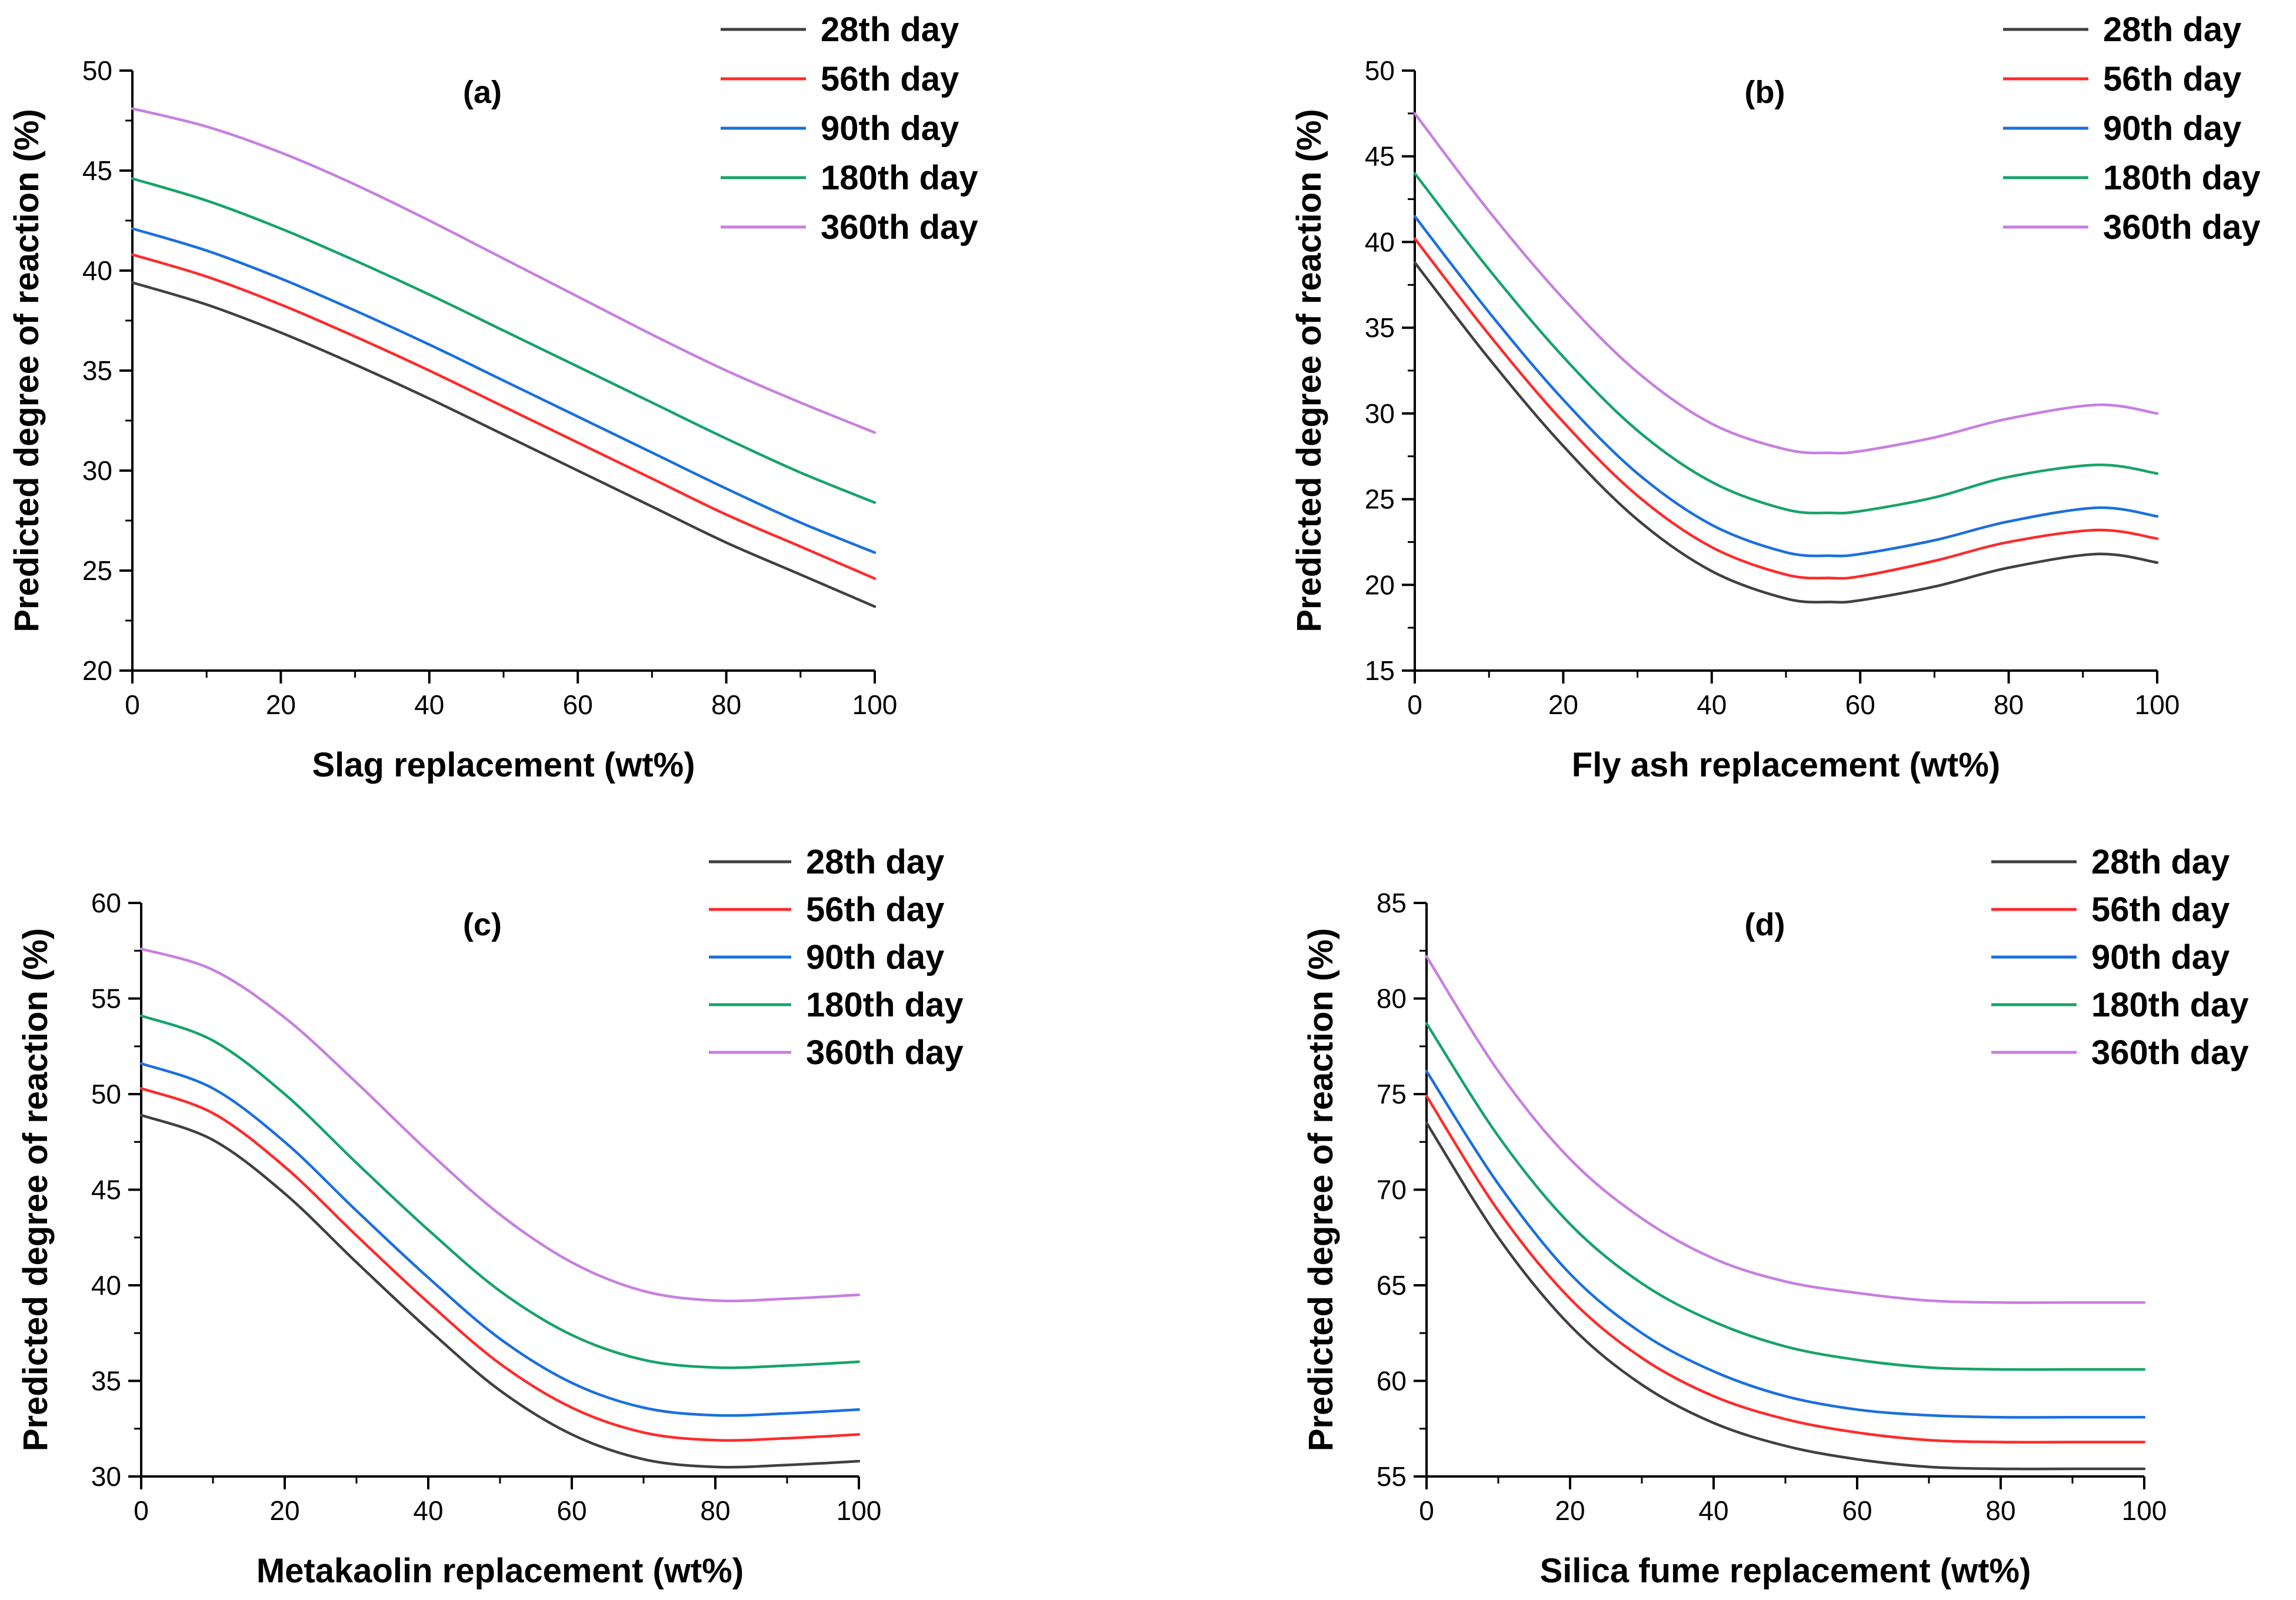  What do you see at coordinates (1786, 765) in the screenshot?
I see `x-axis-label: Fly ash replacement (wt%)` at bounding box center [1786, 765].